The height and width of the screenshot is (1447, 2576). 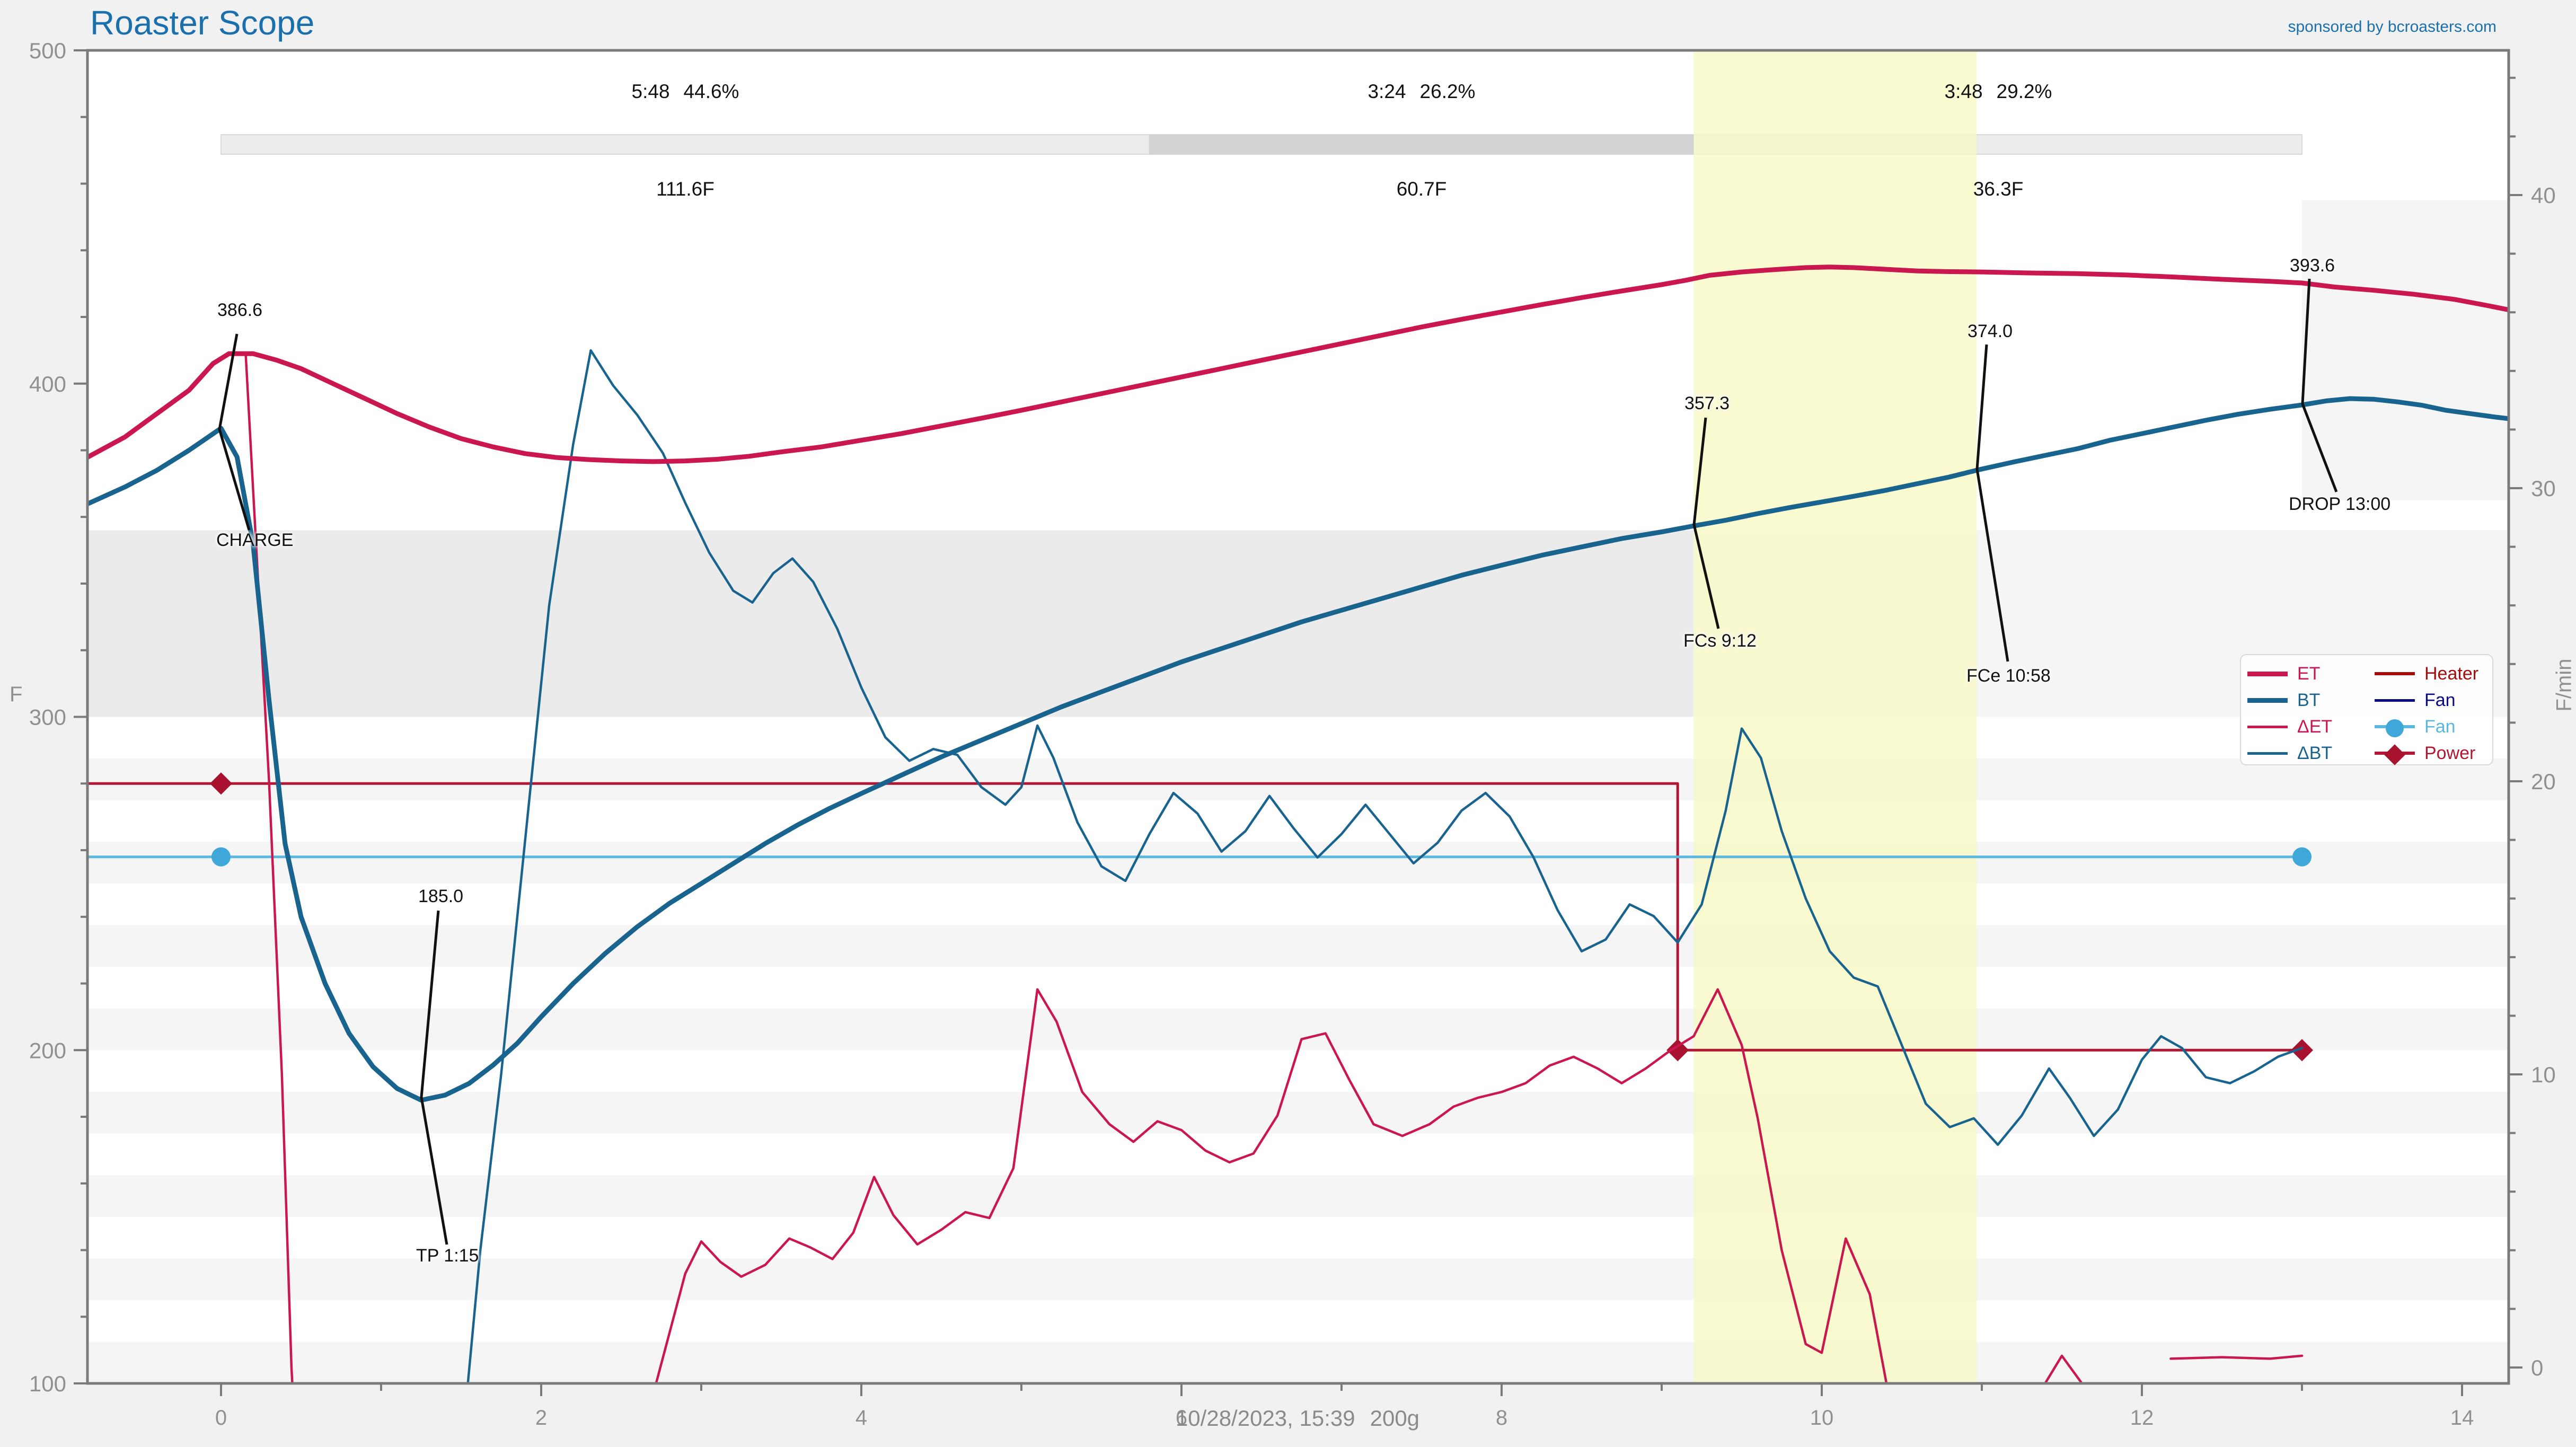 I want to click on annotation-leader-tp, so click(x=434, y=1077).